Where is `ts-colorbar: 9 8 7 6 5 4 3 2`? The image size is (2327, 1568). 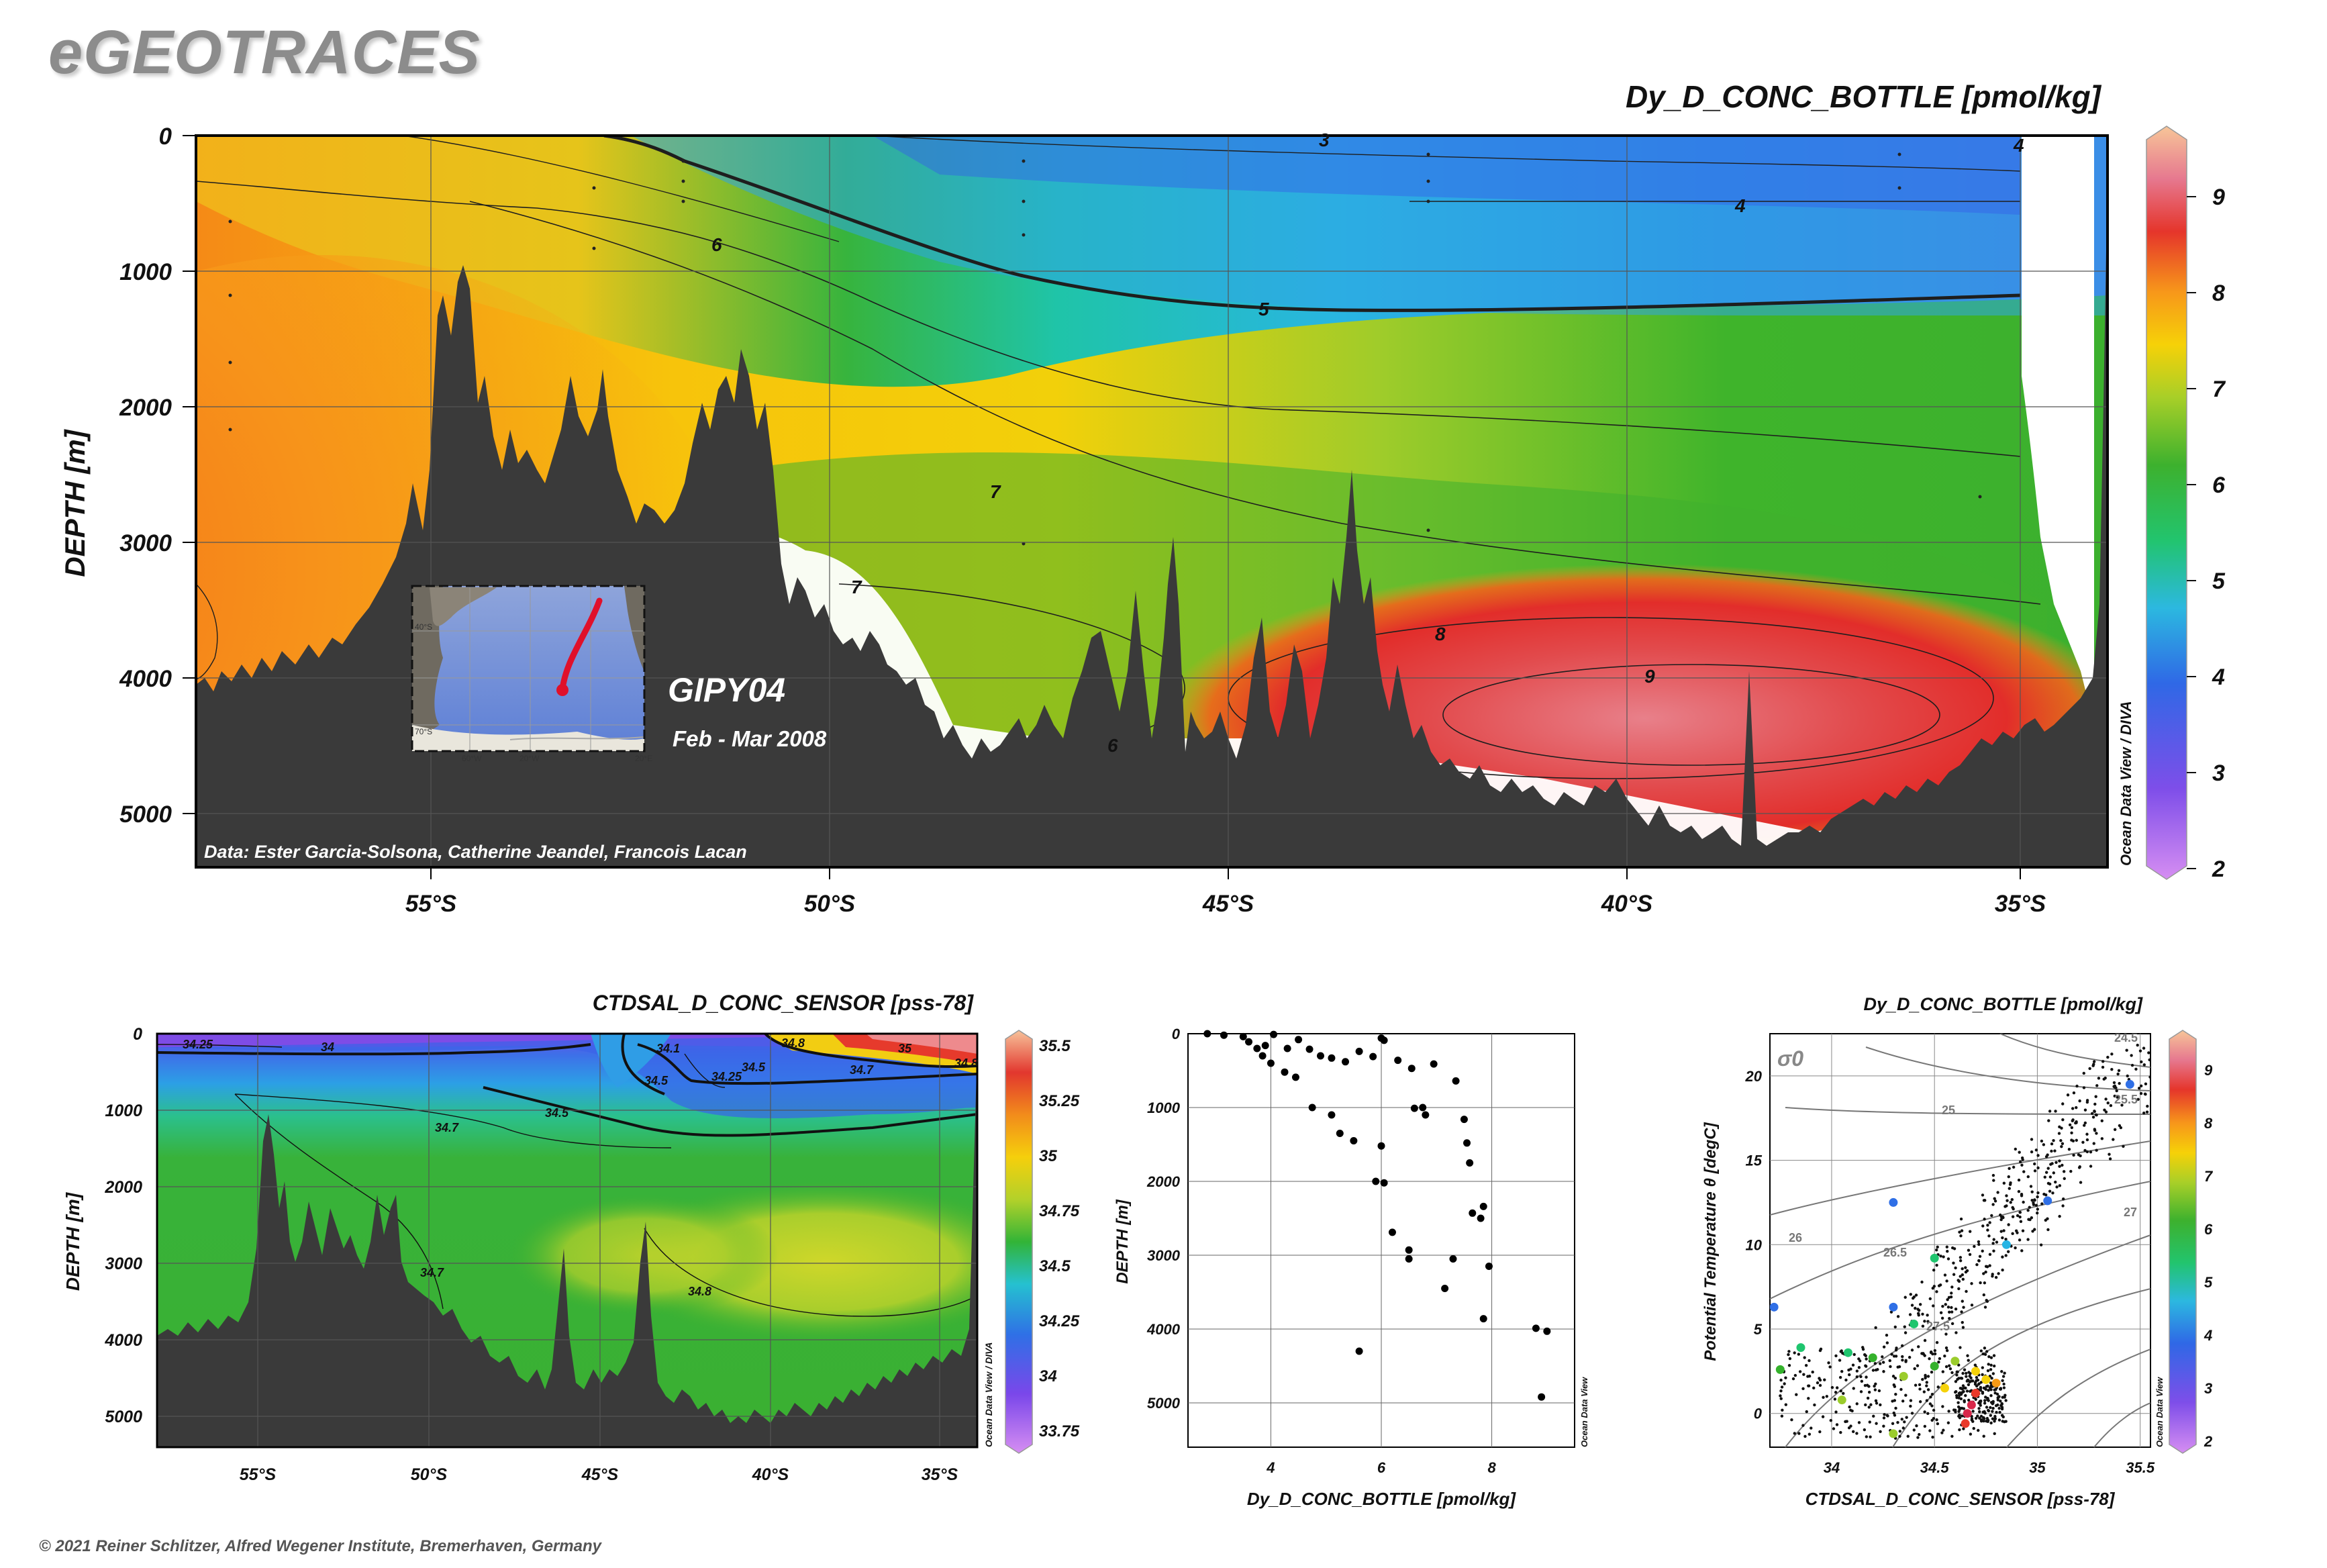 ts-colorbar: 9 8 7 6 5 4 3 2 is located at coordinates (2191, 1242).